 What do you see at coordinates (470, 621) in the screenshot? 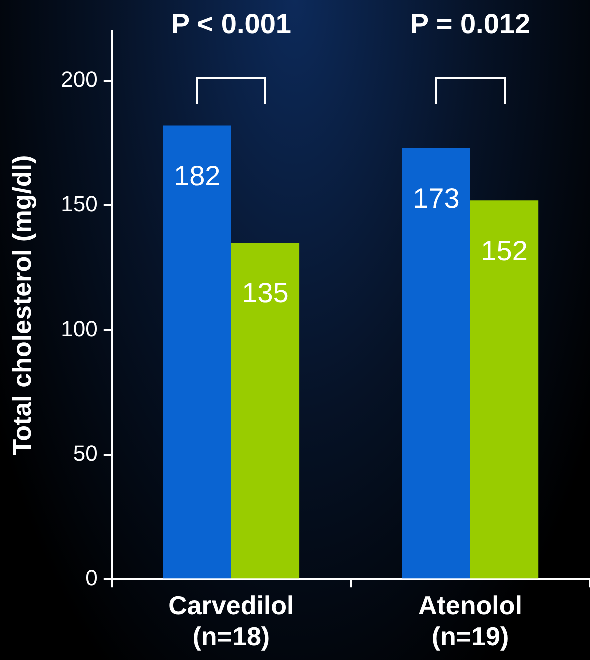
I see `x-tick-label: Atenolol (n=19)` at bounding box center [470, 621].